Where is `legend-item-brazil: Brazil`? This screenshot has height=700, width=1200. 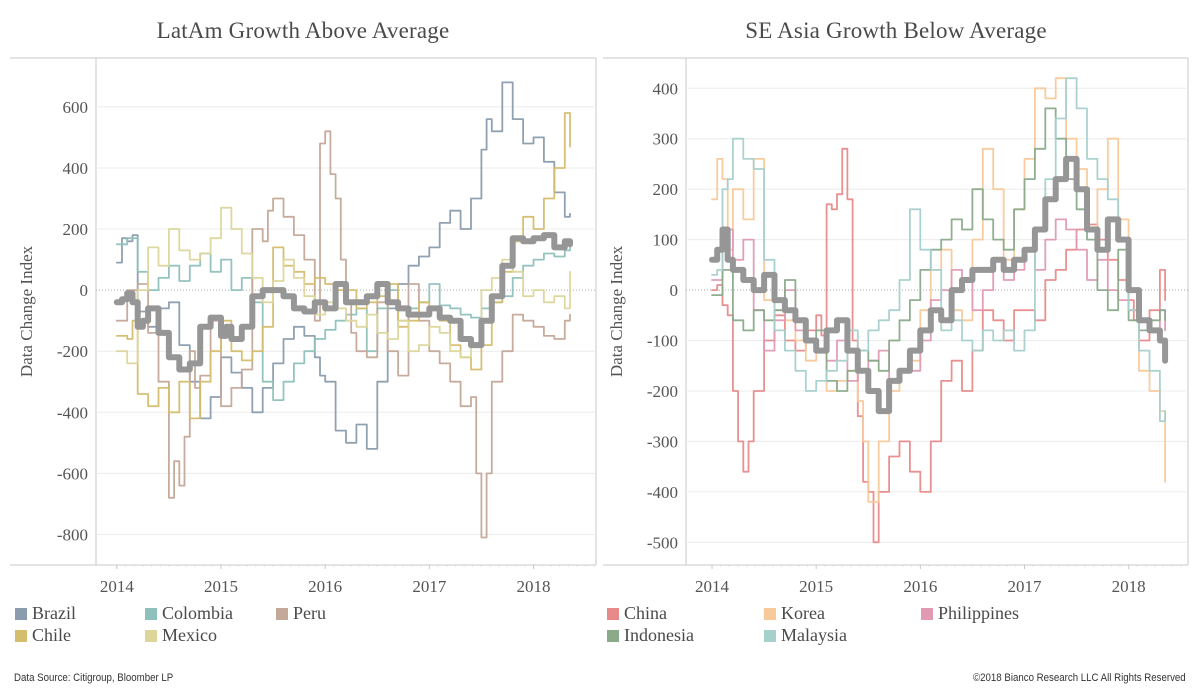
legend-item-brazil: Brazil is located at coordinates (45, 613).